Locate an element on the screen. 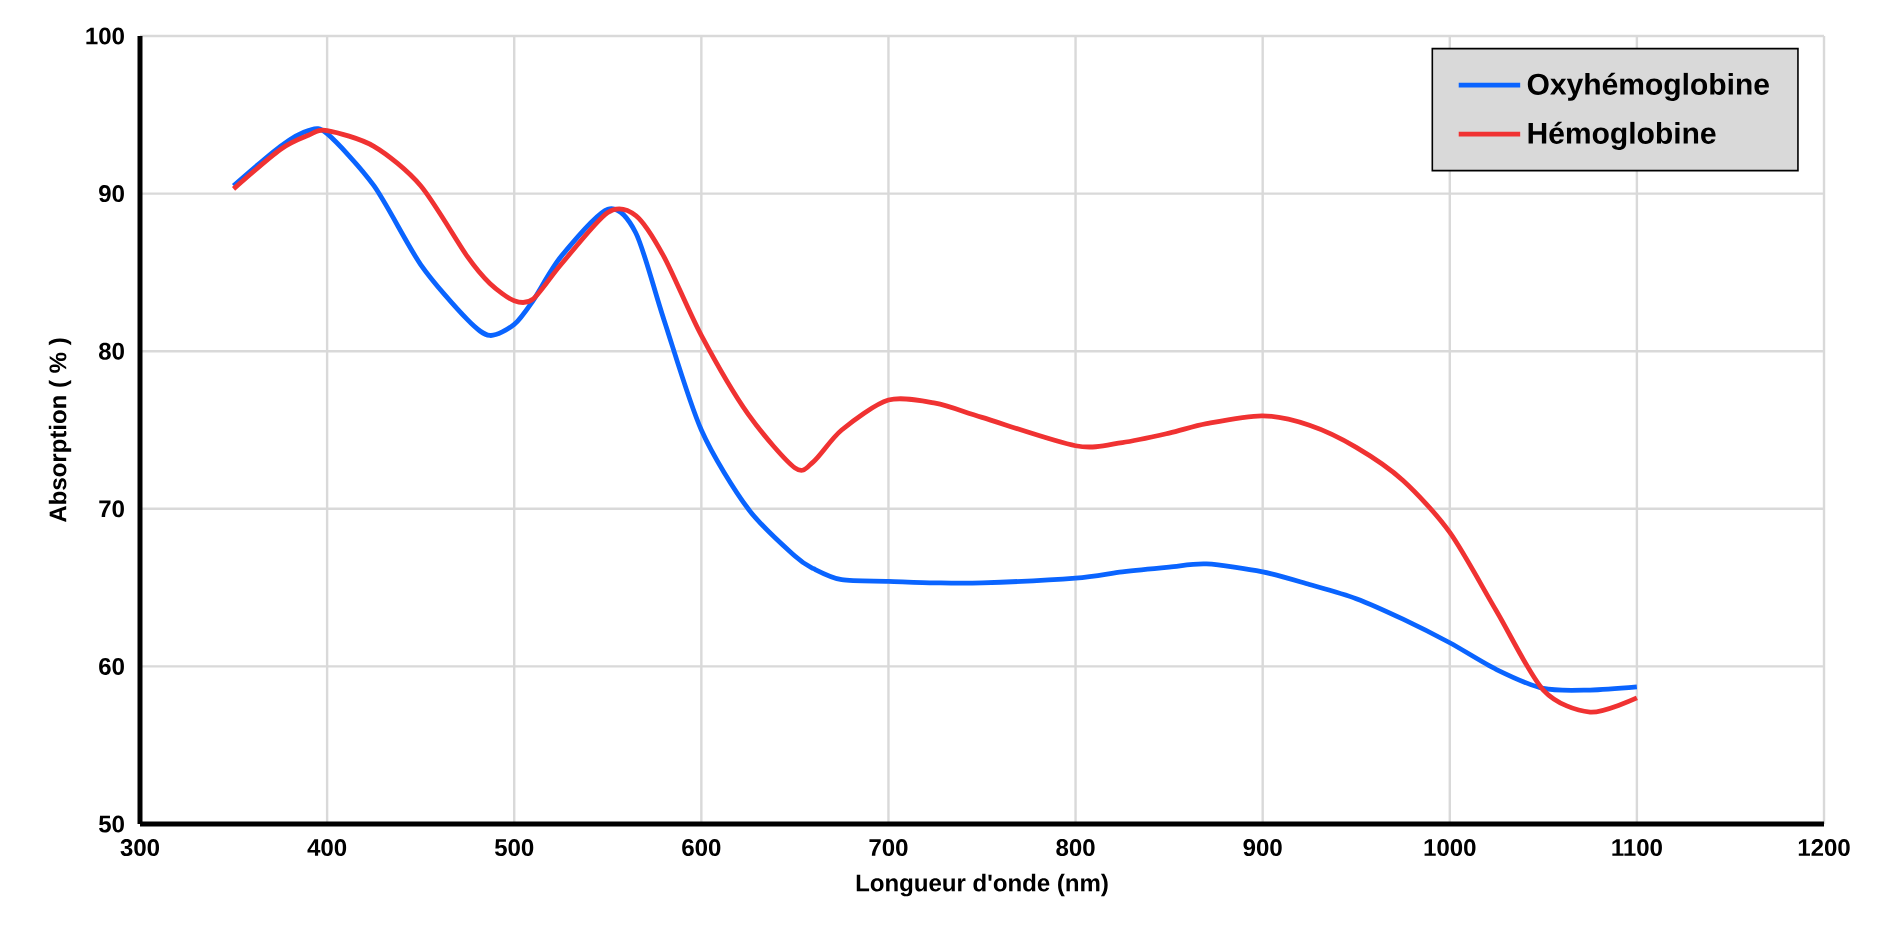  x-tick-label: 800 is located at coordinates (1075, 848).